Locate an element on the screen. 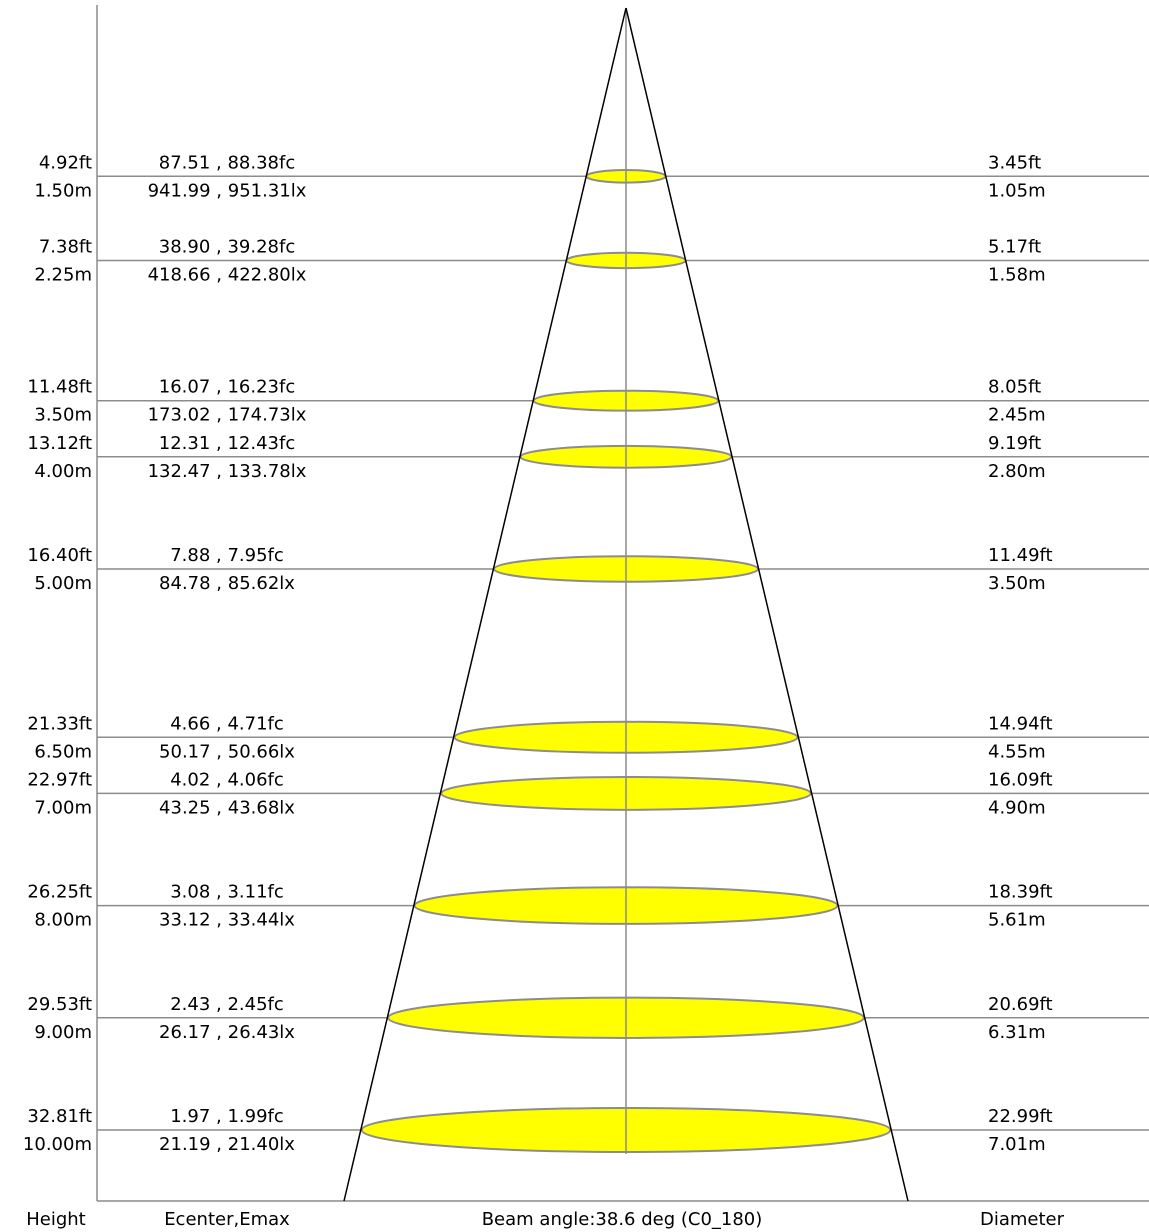  illuminance-lx-label: 84.78 , 85.62lx is located at coordinates (227, 583).